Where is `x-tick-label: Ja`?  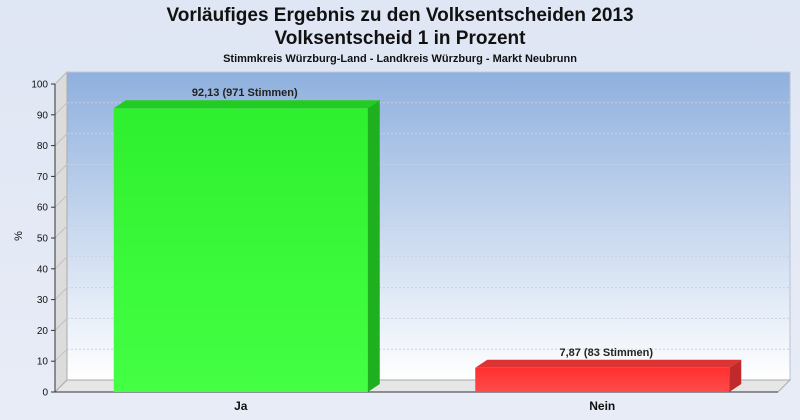
x-tick-label: Ja is located at coordinates (241, 406).